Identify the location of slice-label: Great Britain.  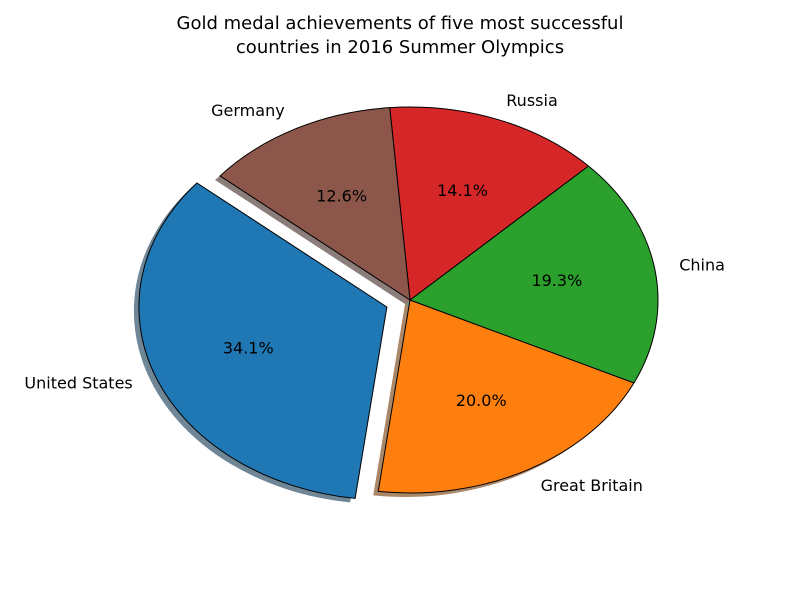
(592, 485).